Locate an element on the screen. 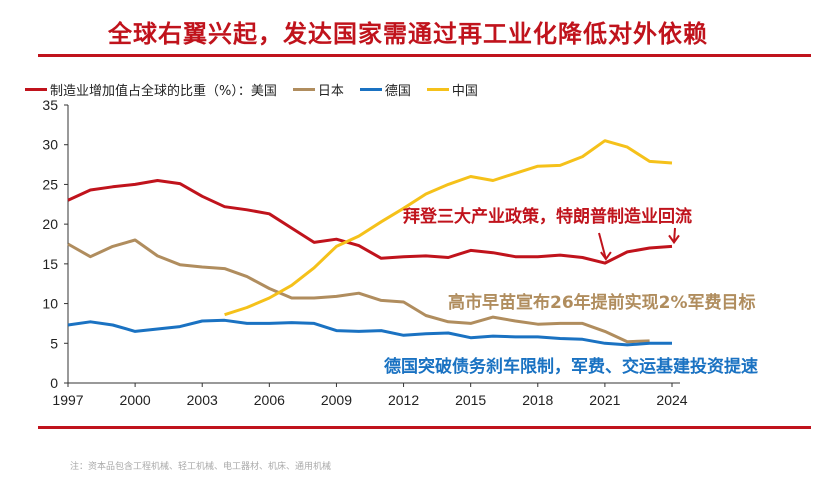 The height and width of the screenshot is (484, 816). legend-item: 日本 is located at coordinates (318, 89).